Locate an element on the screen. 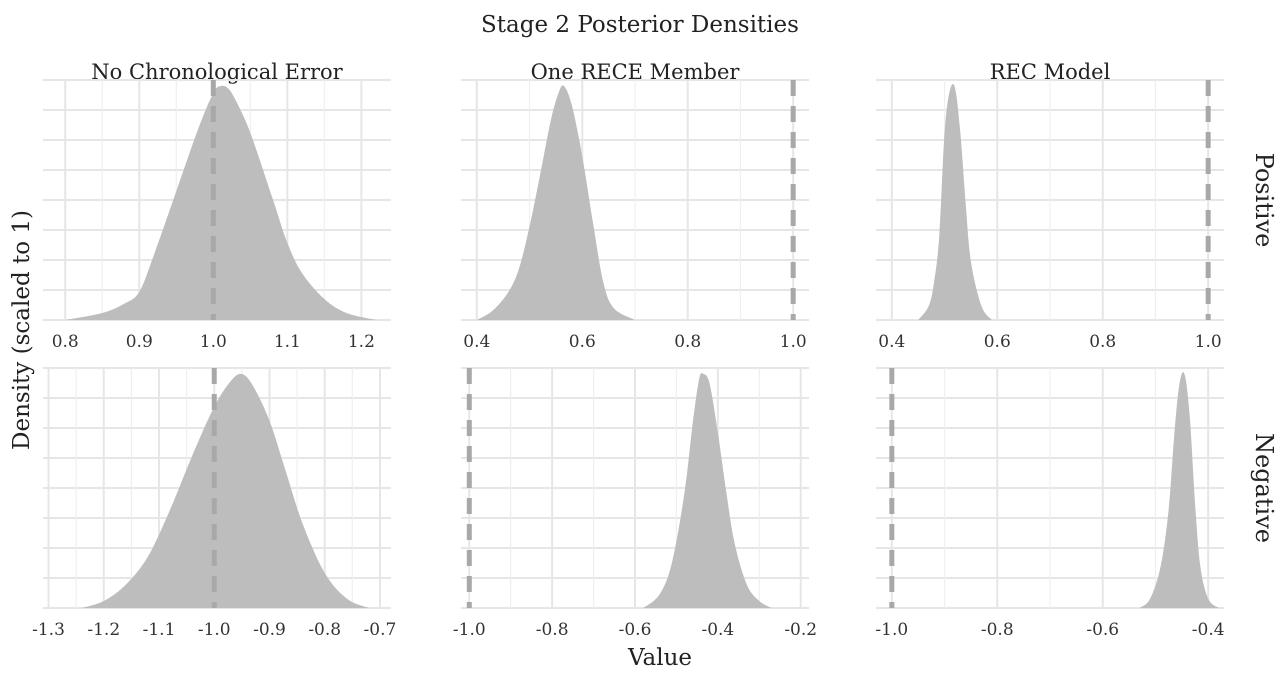  x-tick-label: -1.2 is located at coordinates (103, 630).